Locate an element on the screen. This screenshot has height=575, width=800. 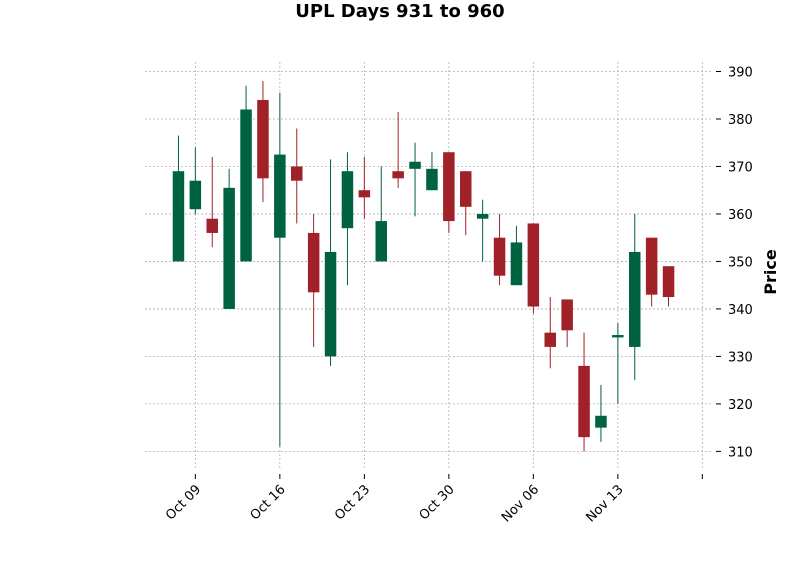
x-tick-label: Oct 09 is located at coordinates (183, 502).